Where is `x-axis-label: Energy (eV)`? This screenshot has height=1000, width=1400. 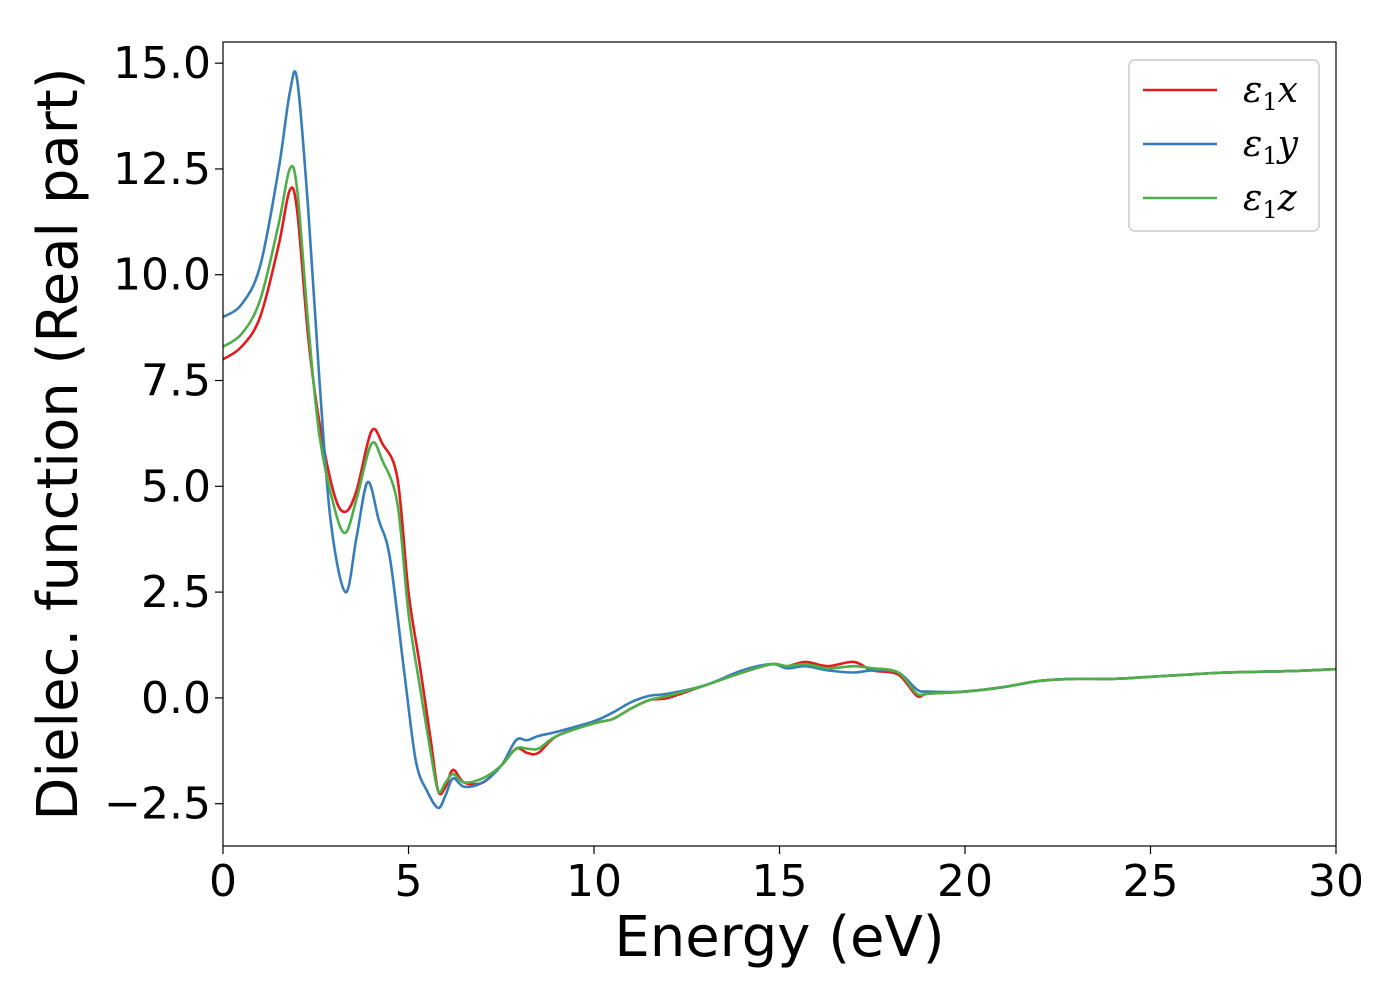
x-axis-label: Energy (eV) is located at coordinates (779, 937).